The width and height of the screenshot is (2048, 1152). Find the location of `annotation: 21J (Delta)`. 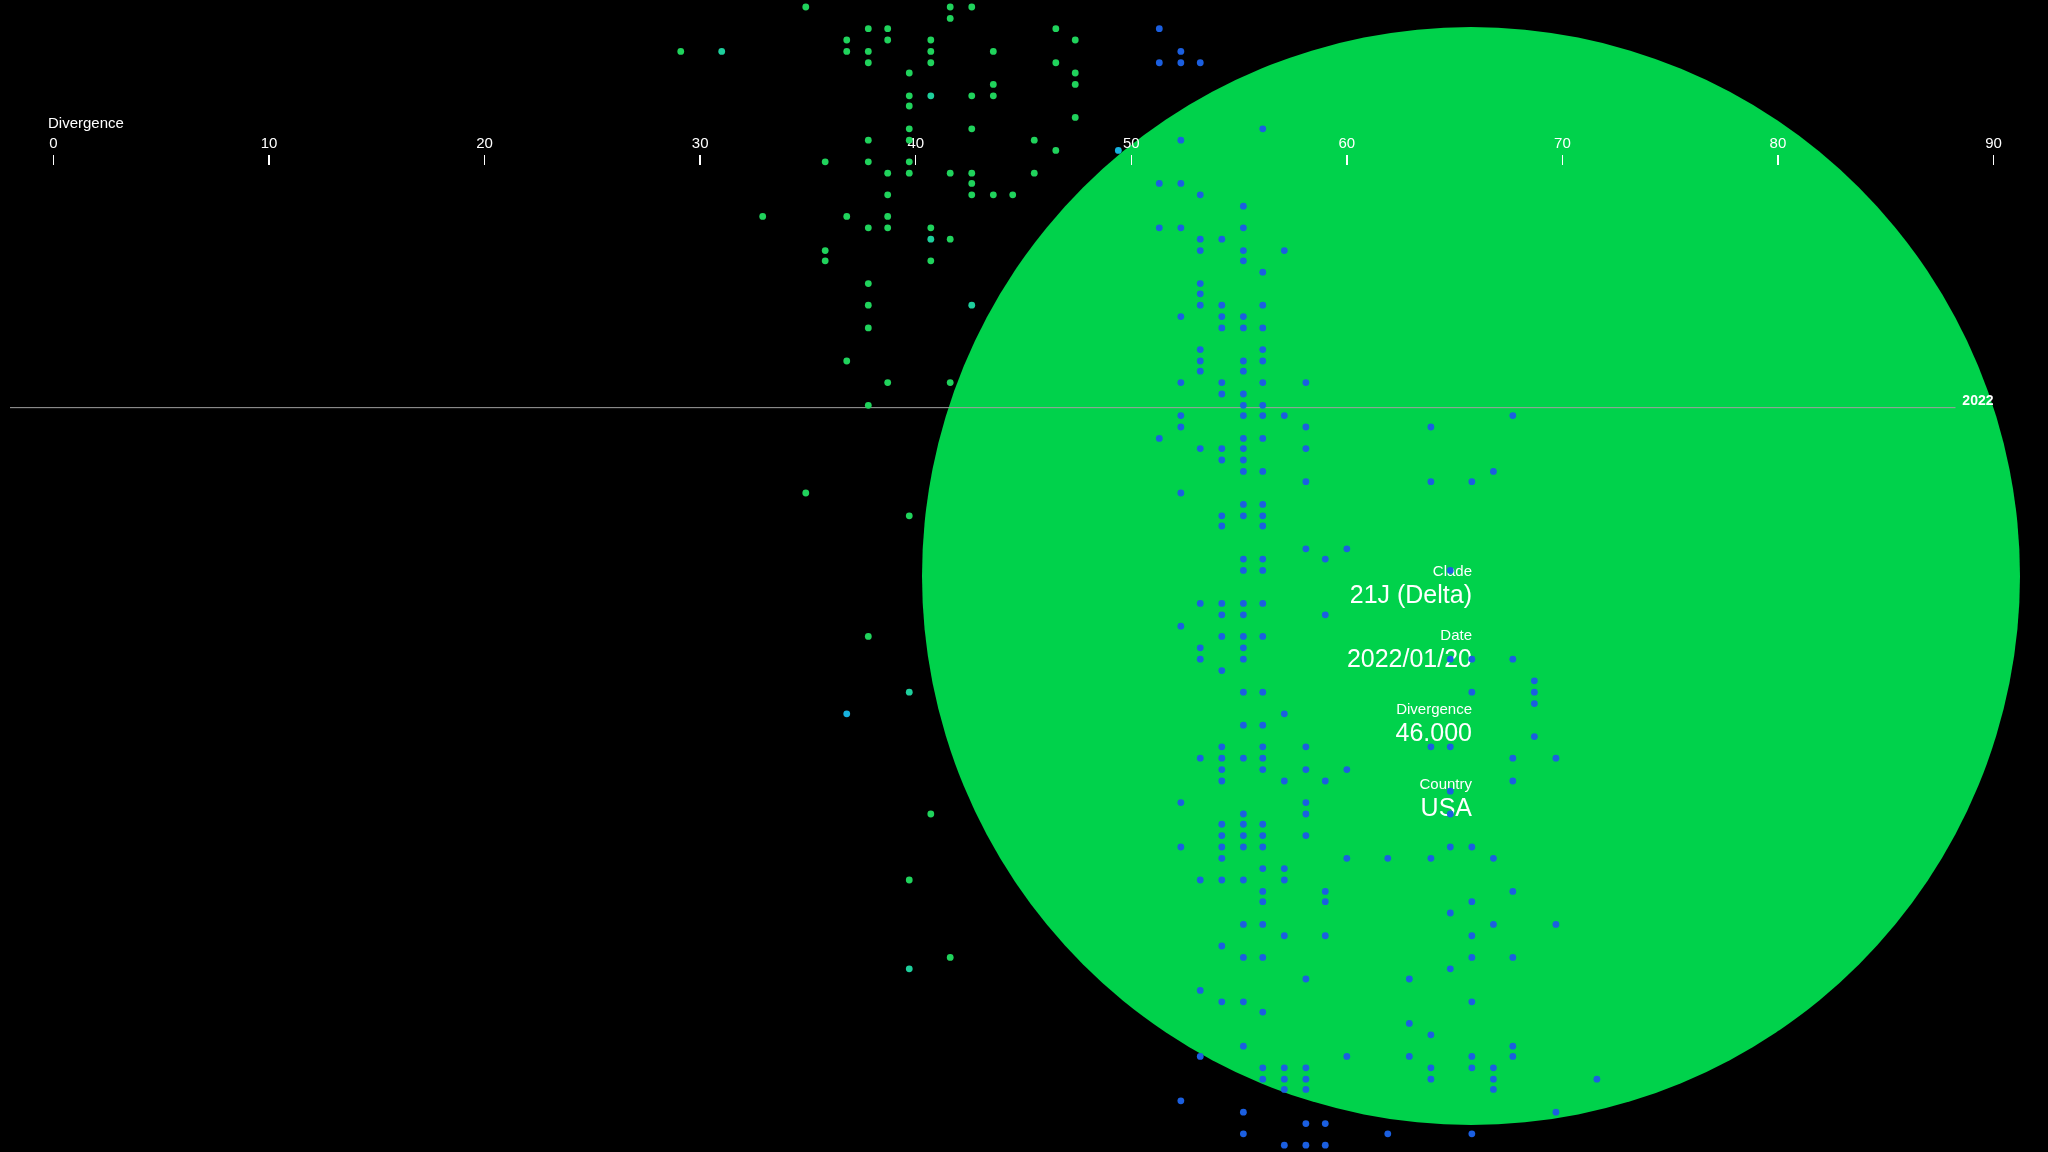

annotation: 21J (Delta) is located at coordinates (1410, 594).